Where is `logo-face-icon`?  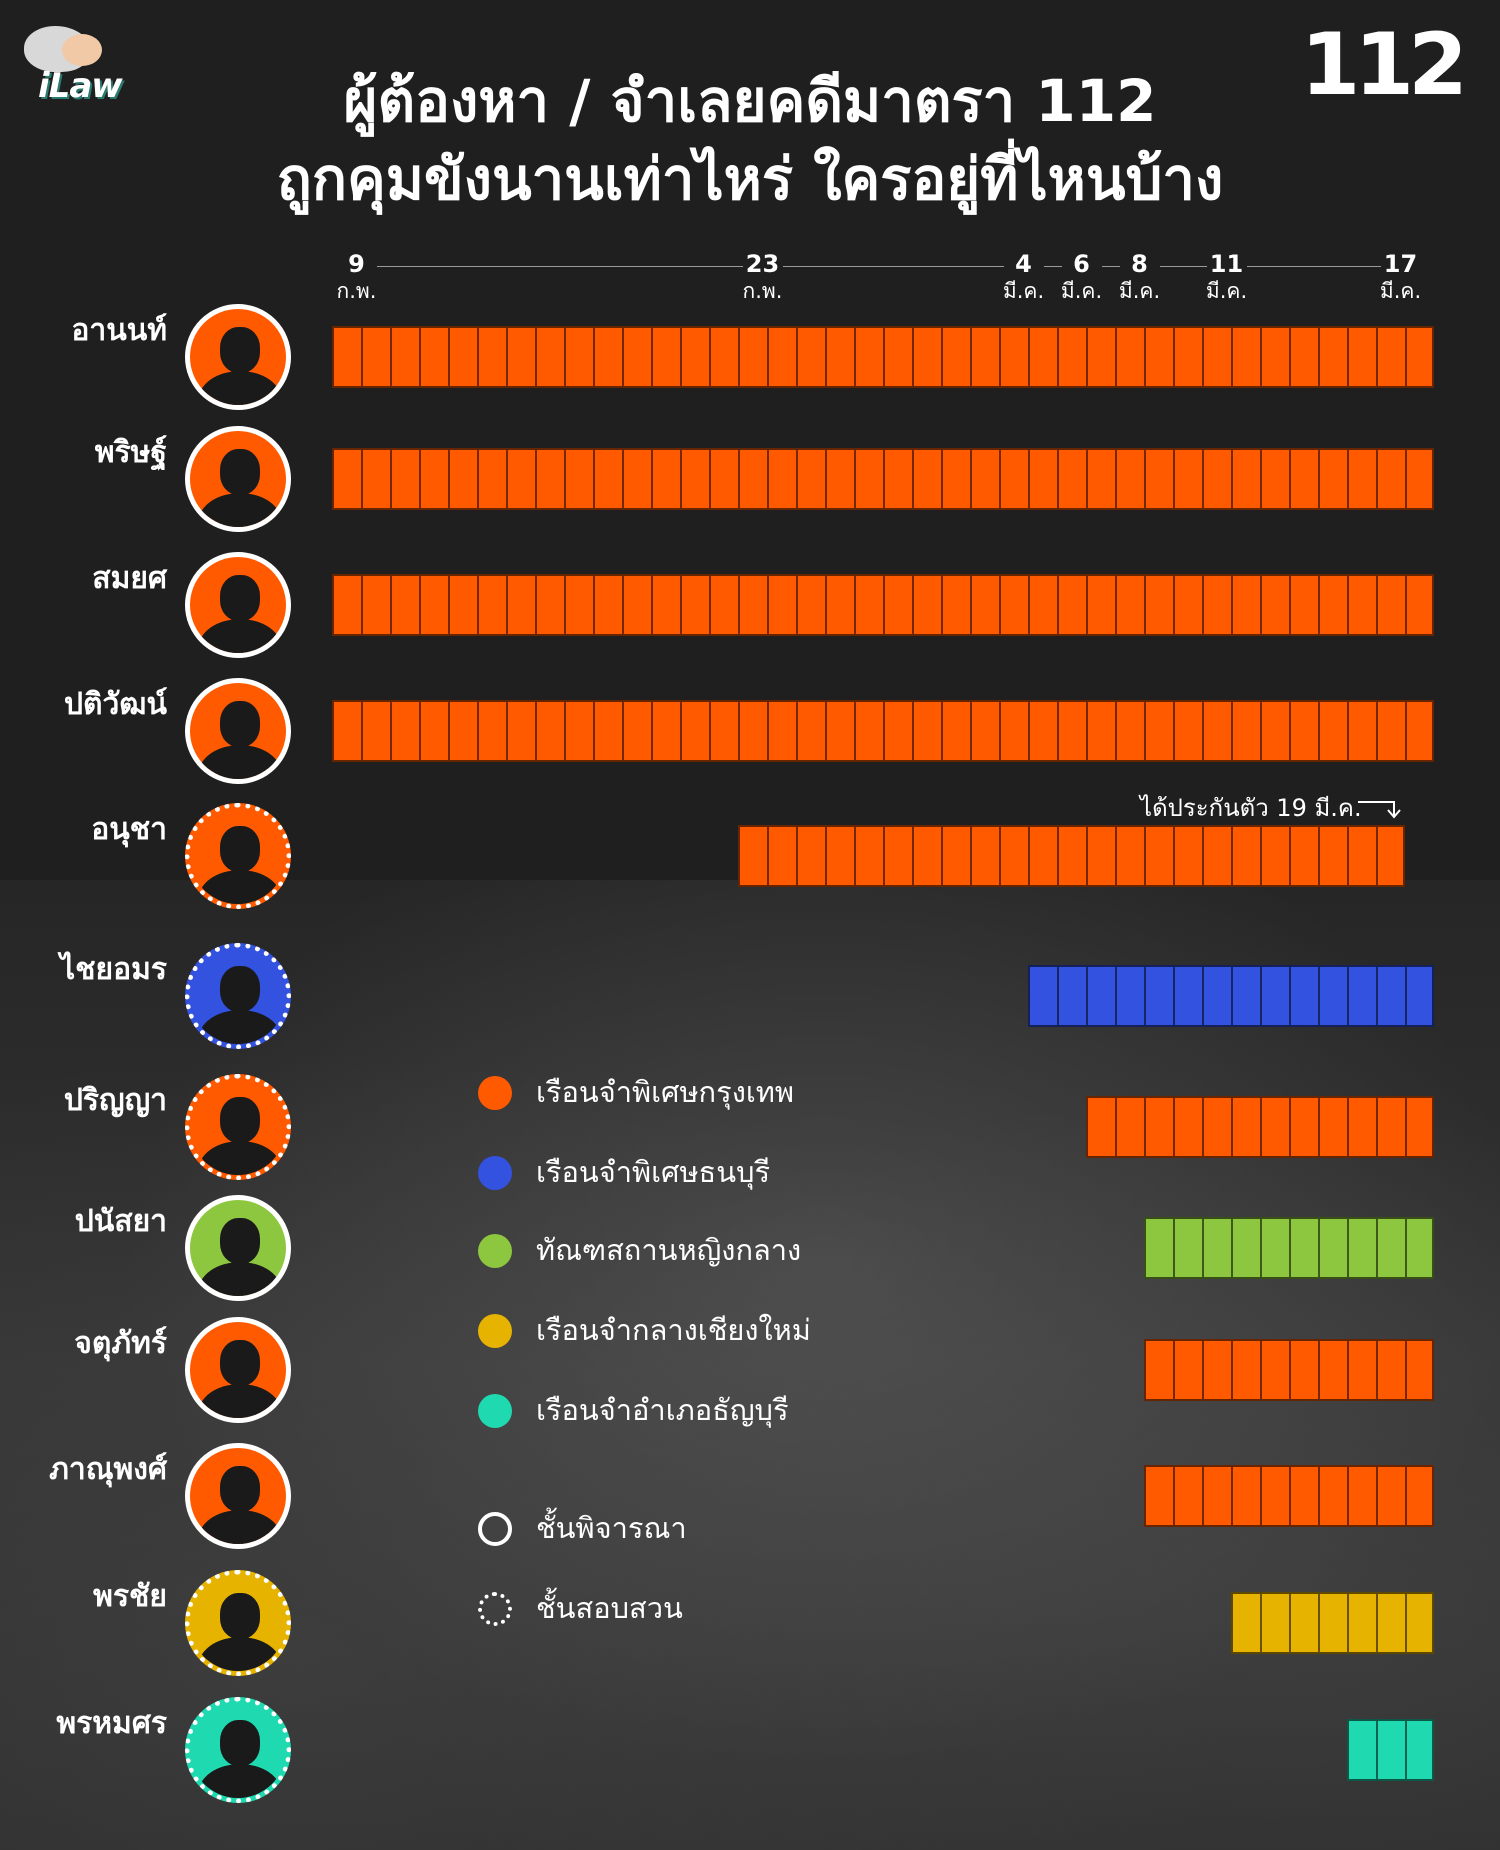
logo-face-icon is located at coordinates (82, 50).